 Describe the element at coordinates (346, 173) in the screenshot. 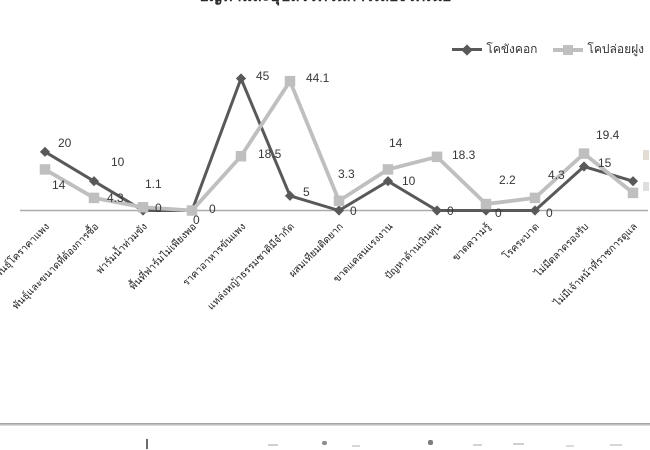

I see `data-label: 3.3` at that location.